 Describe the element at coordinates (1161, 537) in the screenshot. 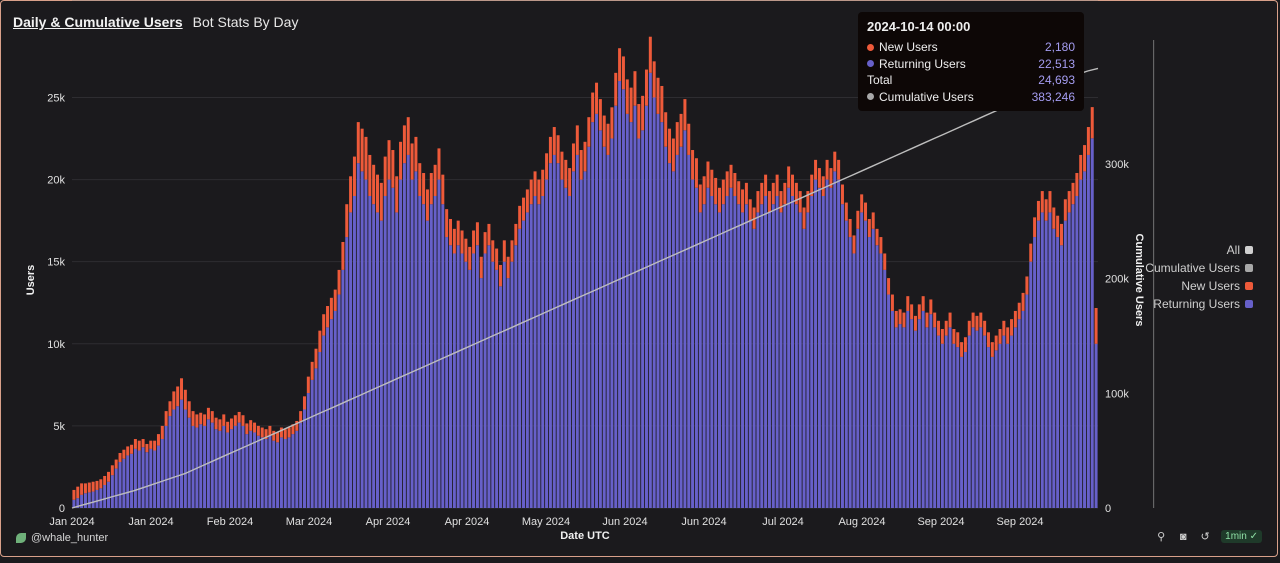

I see `share-icon: ⚲` at that location.